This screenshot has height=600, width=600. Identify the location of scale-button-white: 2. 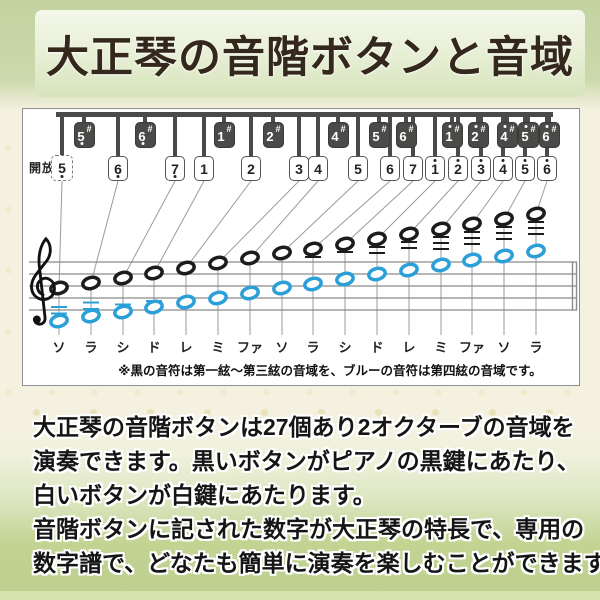
(458, 168).